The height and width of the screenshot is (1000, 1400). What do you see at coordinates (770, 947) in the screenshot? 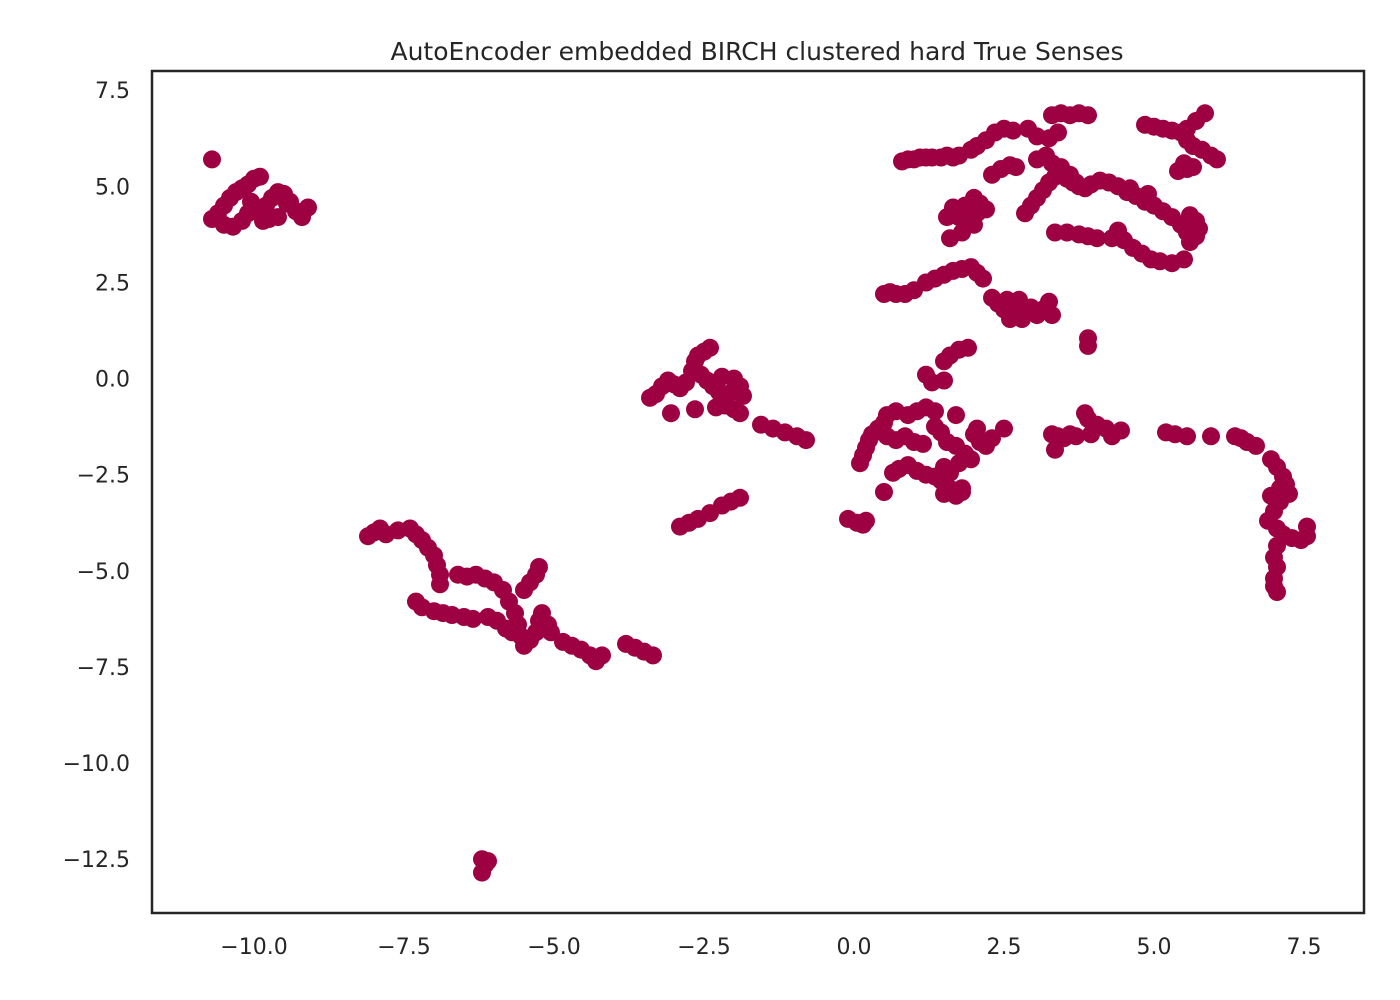
I see `x-axis-tick-labels: −10.0 −7.5 −5.0 −2.5 0.0 2.5 5.0 7.5` at bounding box center [770, 947].